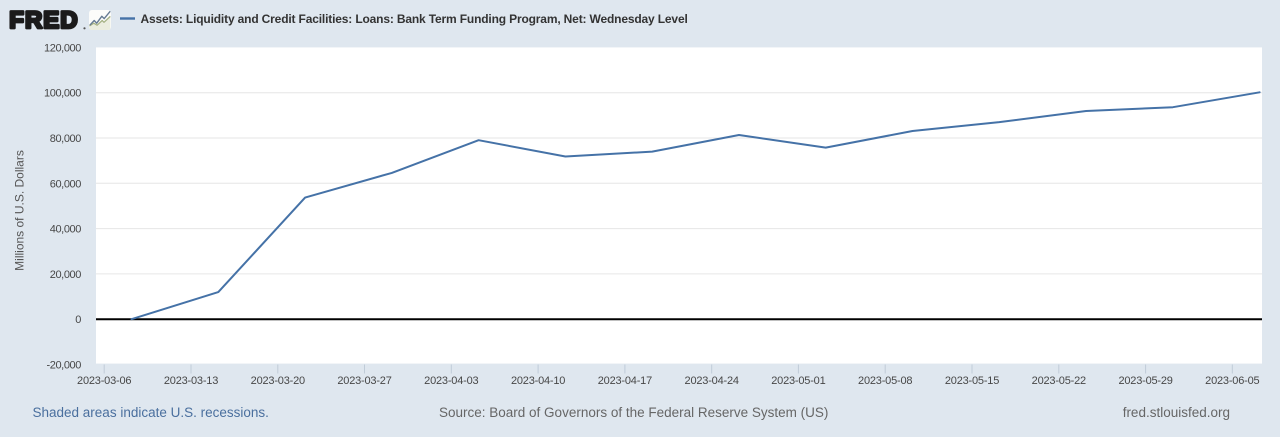 The height and width of the screenshot is (437, 1280). Describe the element at coordinates (43, 20) in the screenshot. I see `svg-text: FRED` at that location.